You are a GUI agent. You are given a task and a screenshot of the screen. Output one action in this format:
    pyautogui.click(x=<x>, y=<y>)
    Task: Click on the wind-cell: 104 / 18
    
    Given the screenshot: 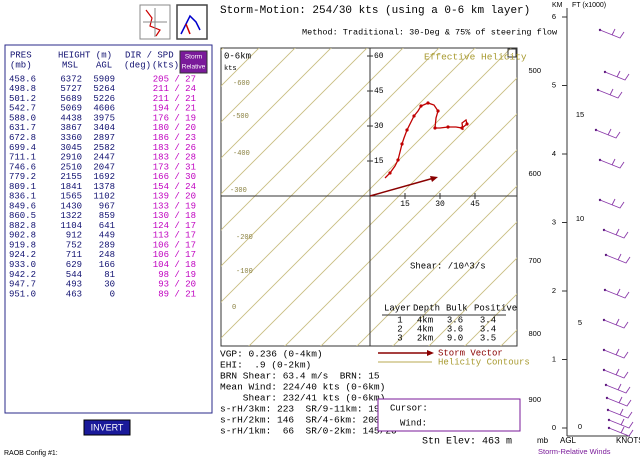 What is the action you would take?
    pyautogui.click(x=174, y=265)
    